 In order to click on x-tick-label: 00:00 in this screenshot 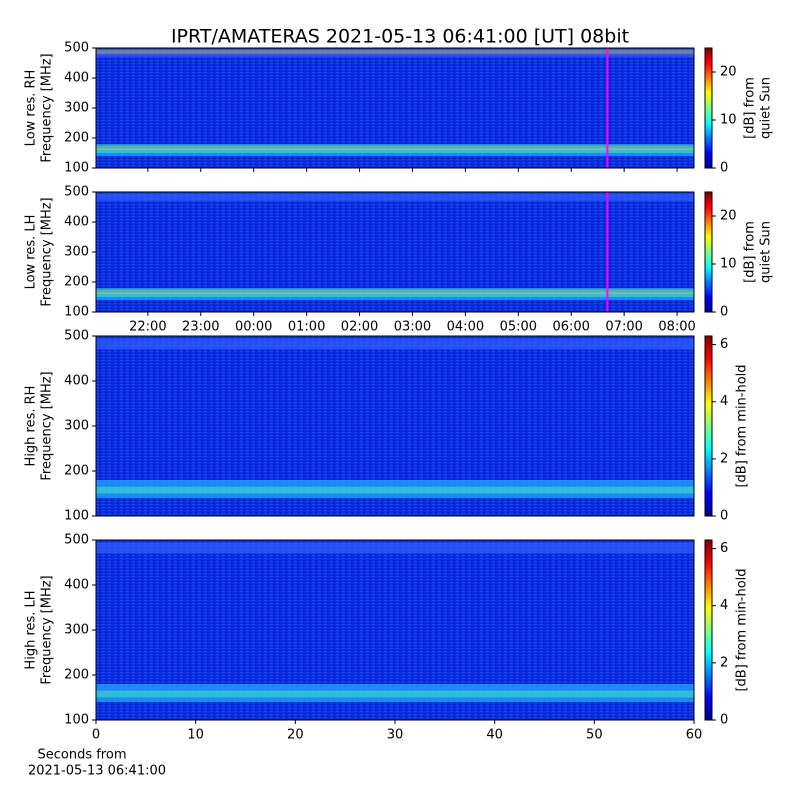, I will do `click(253, 327)`.